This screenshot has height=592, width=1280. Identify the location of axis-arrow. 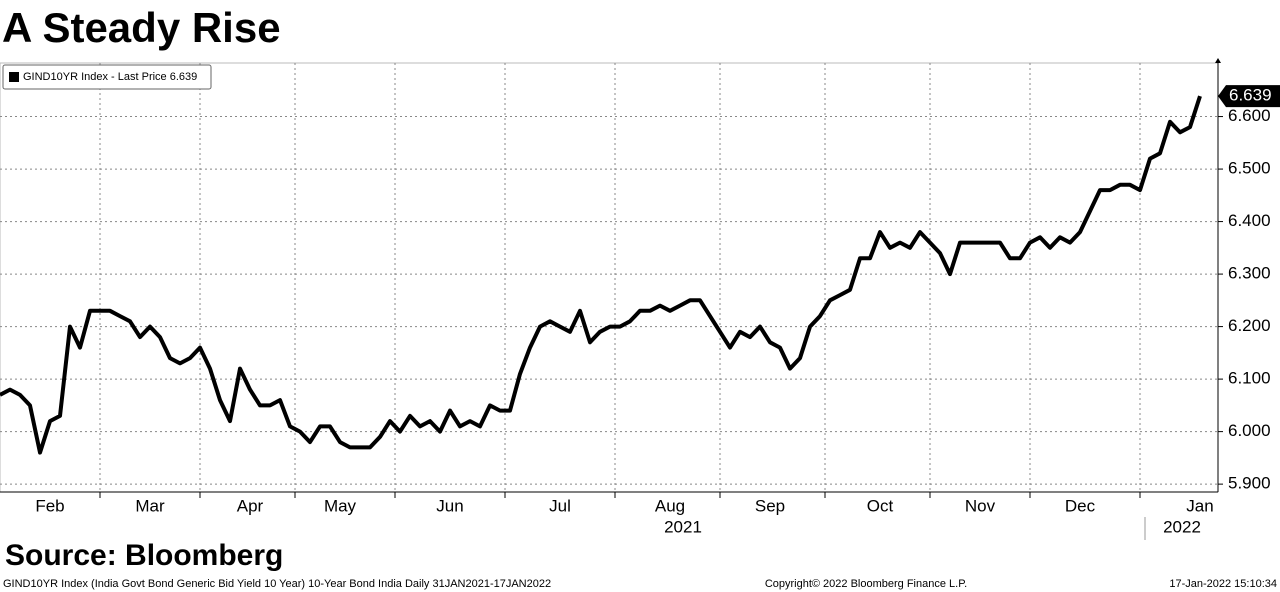
(1218, 60).